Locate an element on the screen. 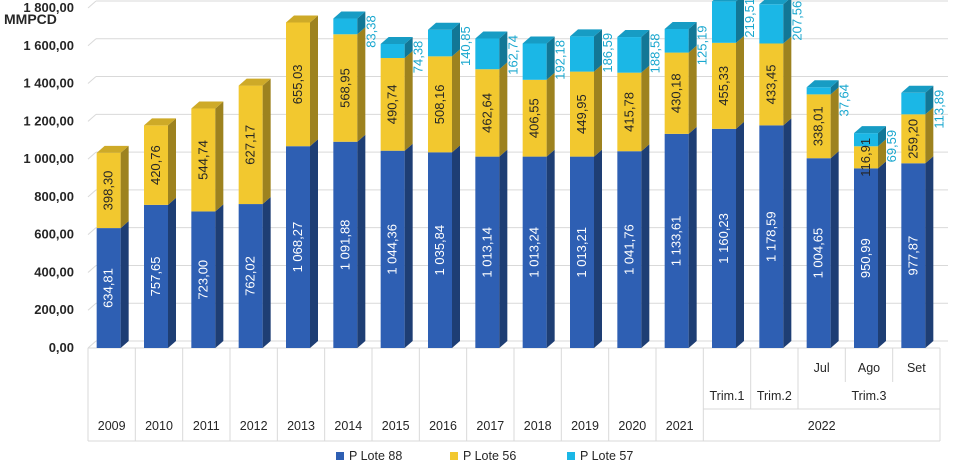  x-tick-label: 2021 is located at coordinates (680, 426).